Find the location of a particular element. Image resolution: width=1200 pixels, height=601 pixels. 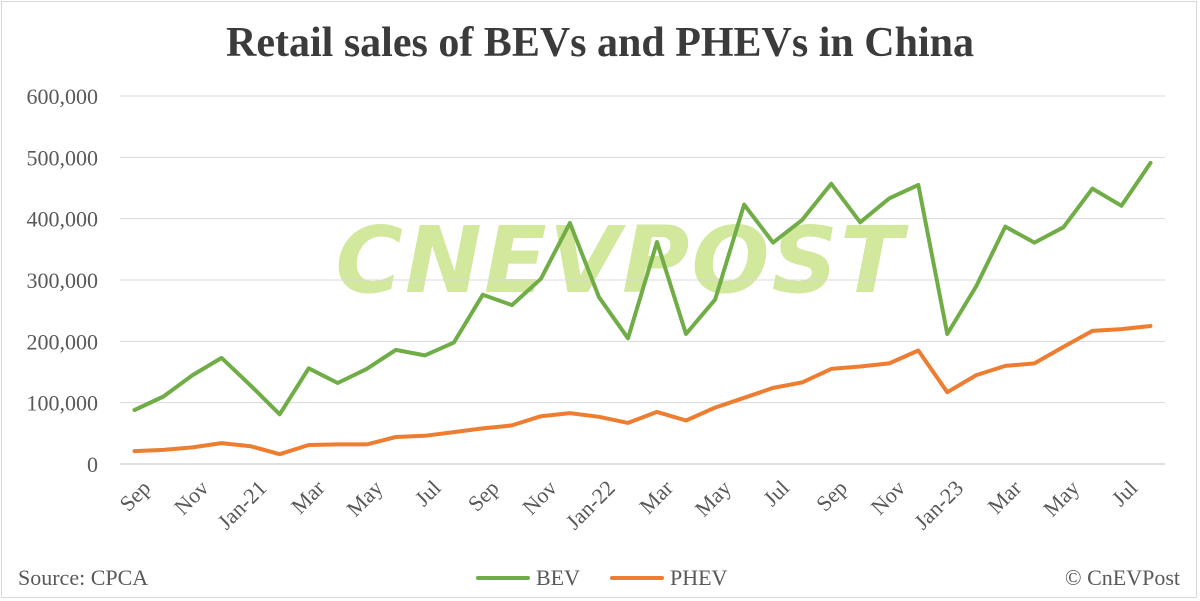

legend-label-bev: BEV is located at coordinates (558, 577).